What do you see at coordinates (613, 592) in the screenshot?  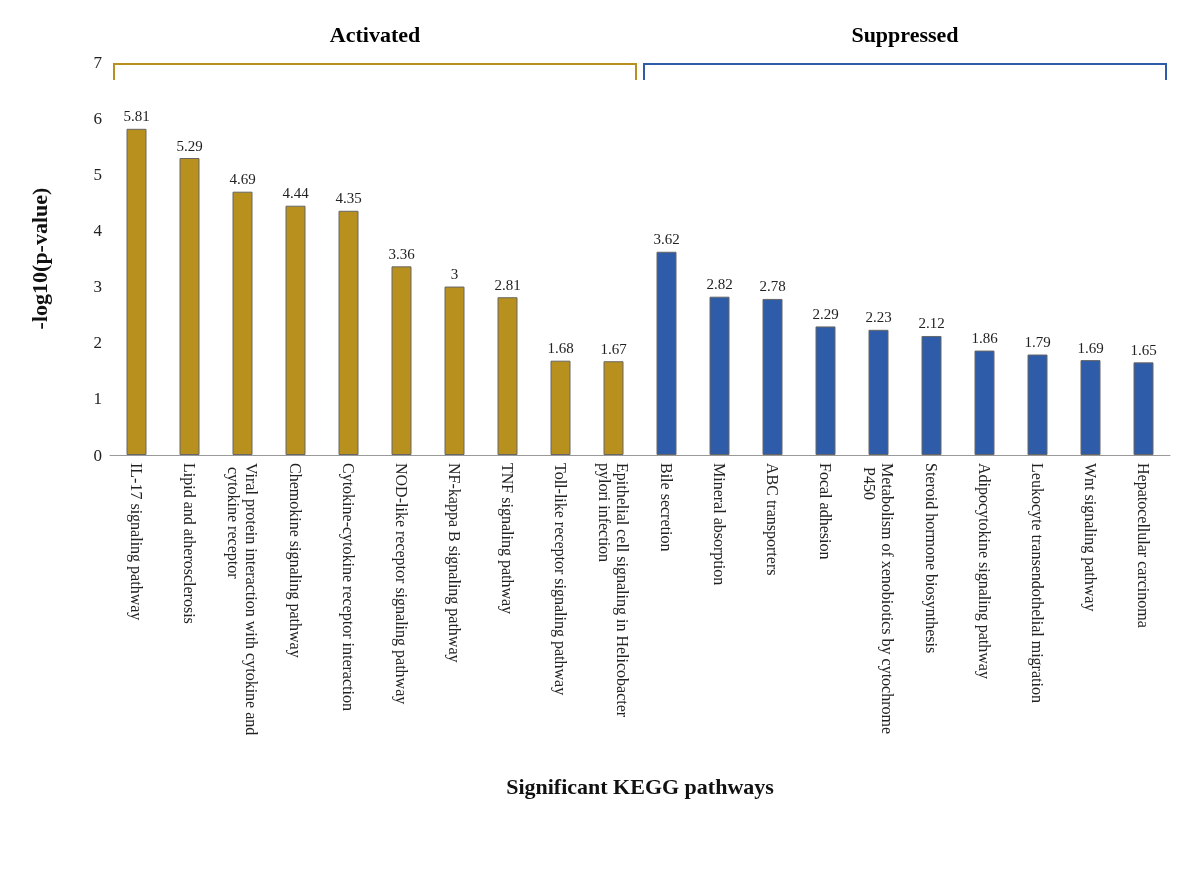 I see `x-tick-label: Epithelial cell signaling in Helicobacter pylori infection` at bounding box center [613, 592].